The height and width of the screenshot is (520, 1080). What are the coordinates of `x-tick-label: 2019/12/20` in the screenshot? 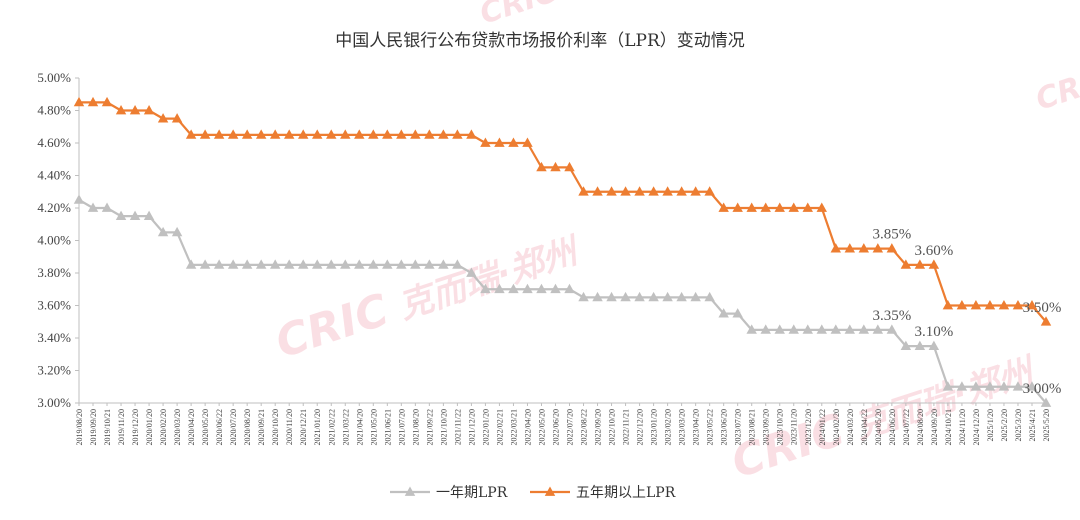 It's located at (135, 427).